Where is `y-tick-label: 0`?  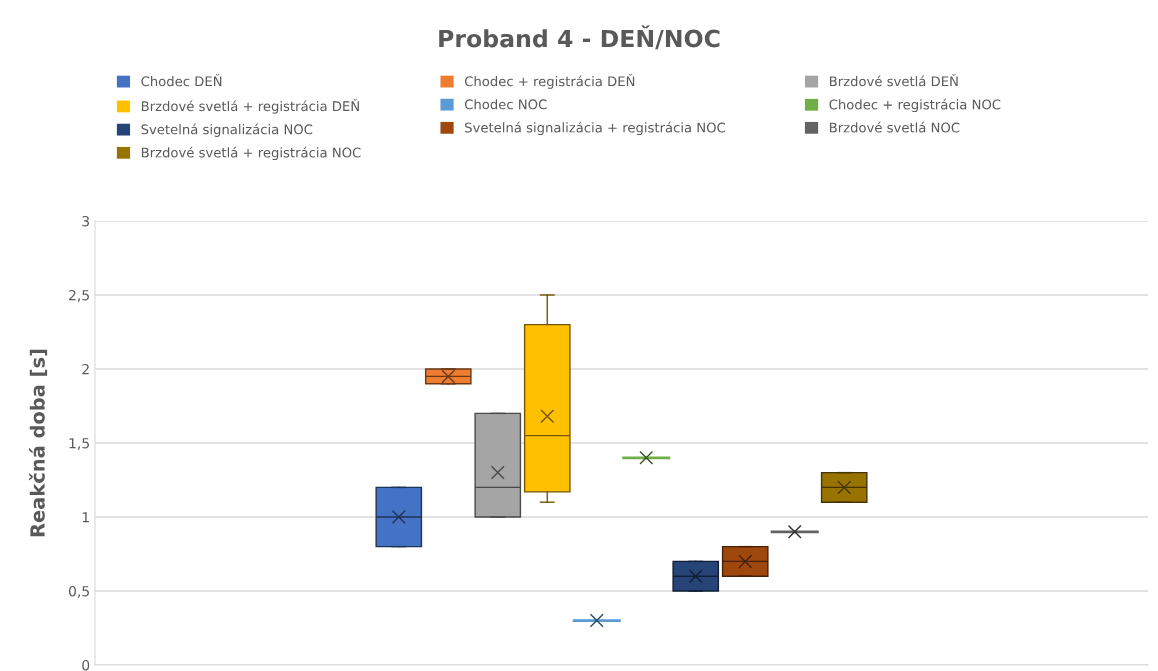
y-tick-label: 0 is located at coordinates (86, 665).